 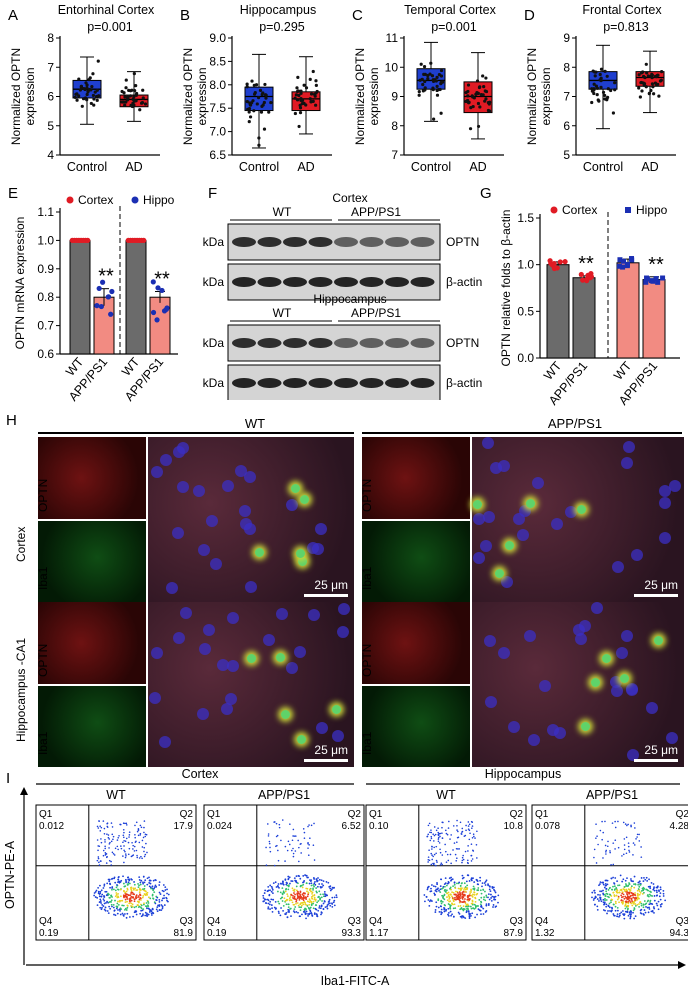 What do you see at coordinates (566, 67) in the screenshot?
I see `y-tick-label: 8` at bounding box center [566, 67].